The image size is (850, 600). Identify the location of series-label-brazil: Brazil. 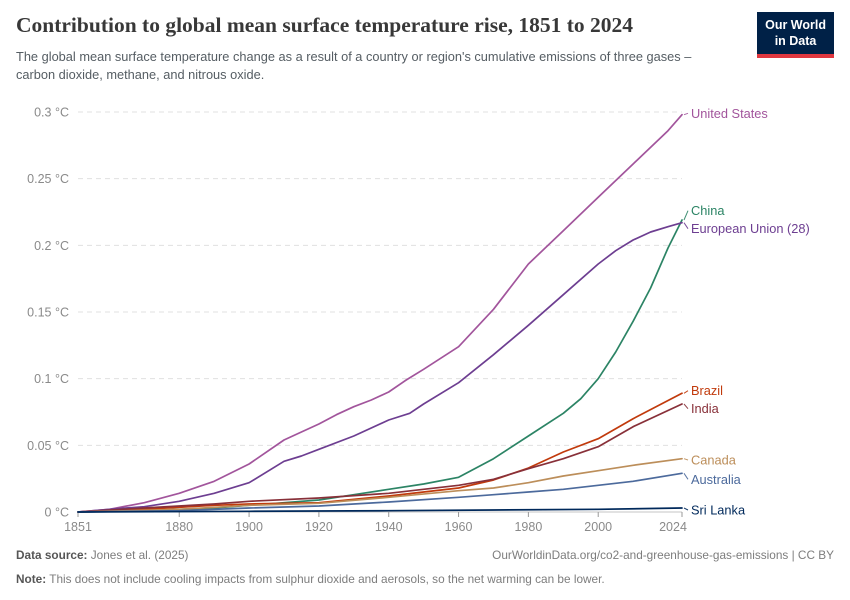
(707, 390).